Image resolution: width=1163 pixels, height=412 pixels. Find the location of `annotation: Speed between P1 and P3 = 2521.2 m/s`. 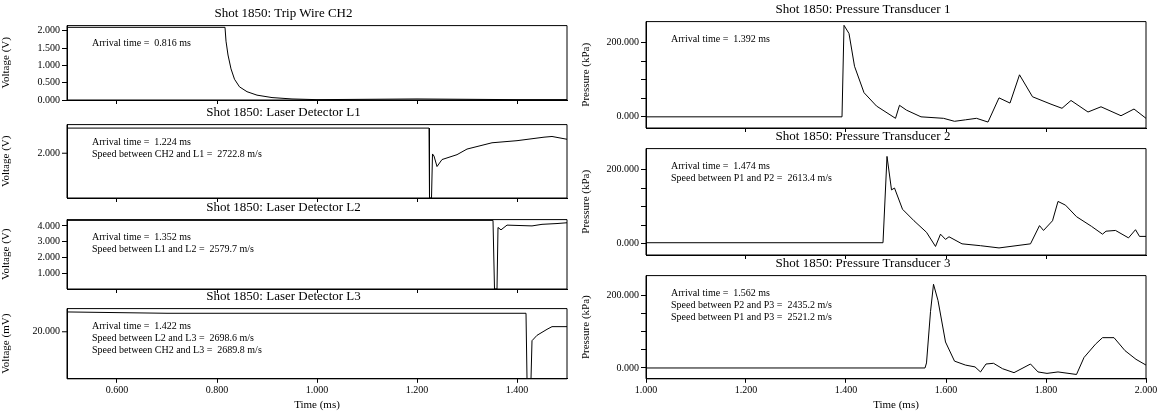

annotation: Speed between P1 and P3 = 2521.2 m/s is located at coordinates (752, 316).